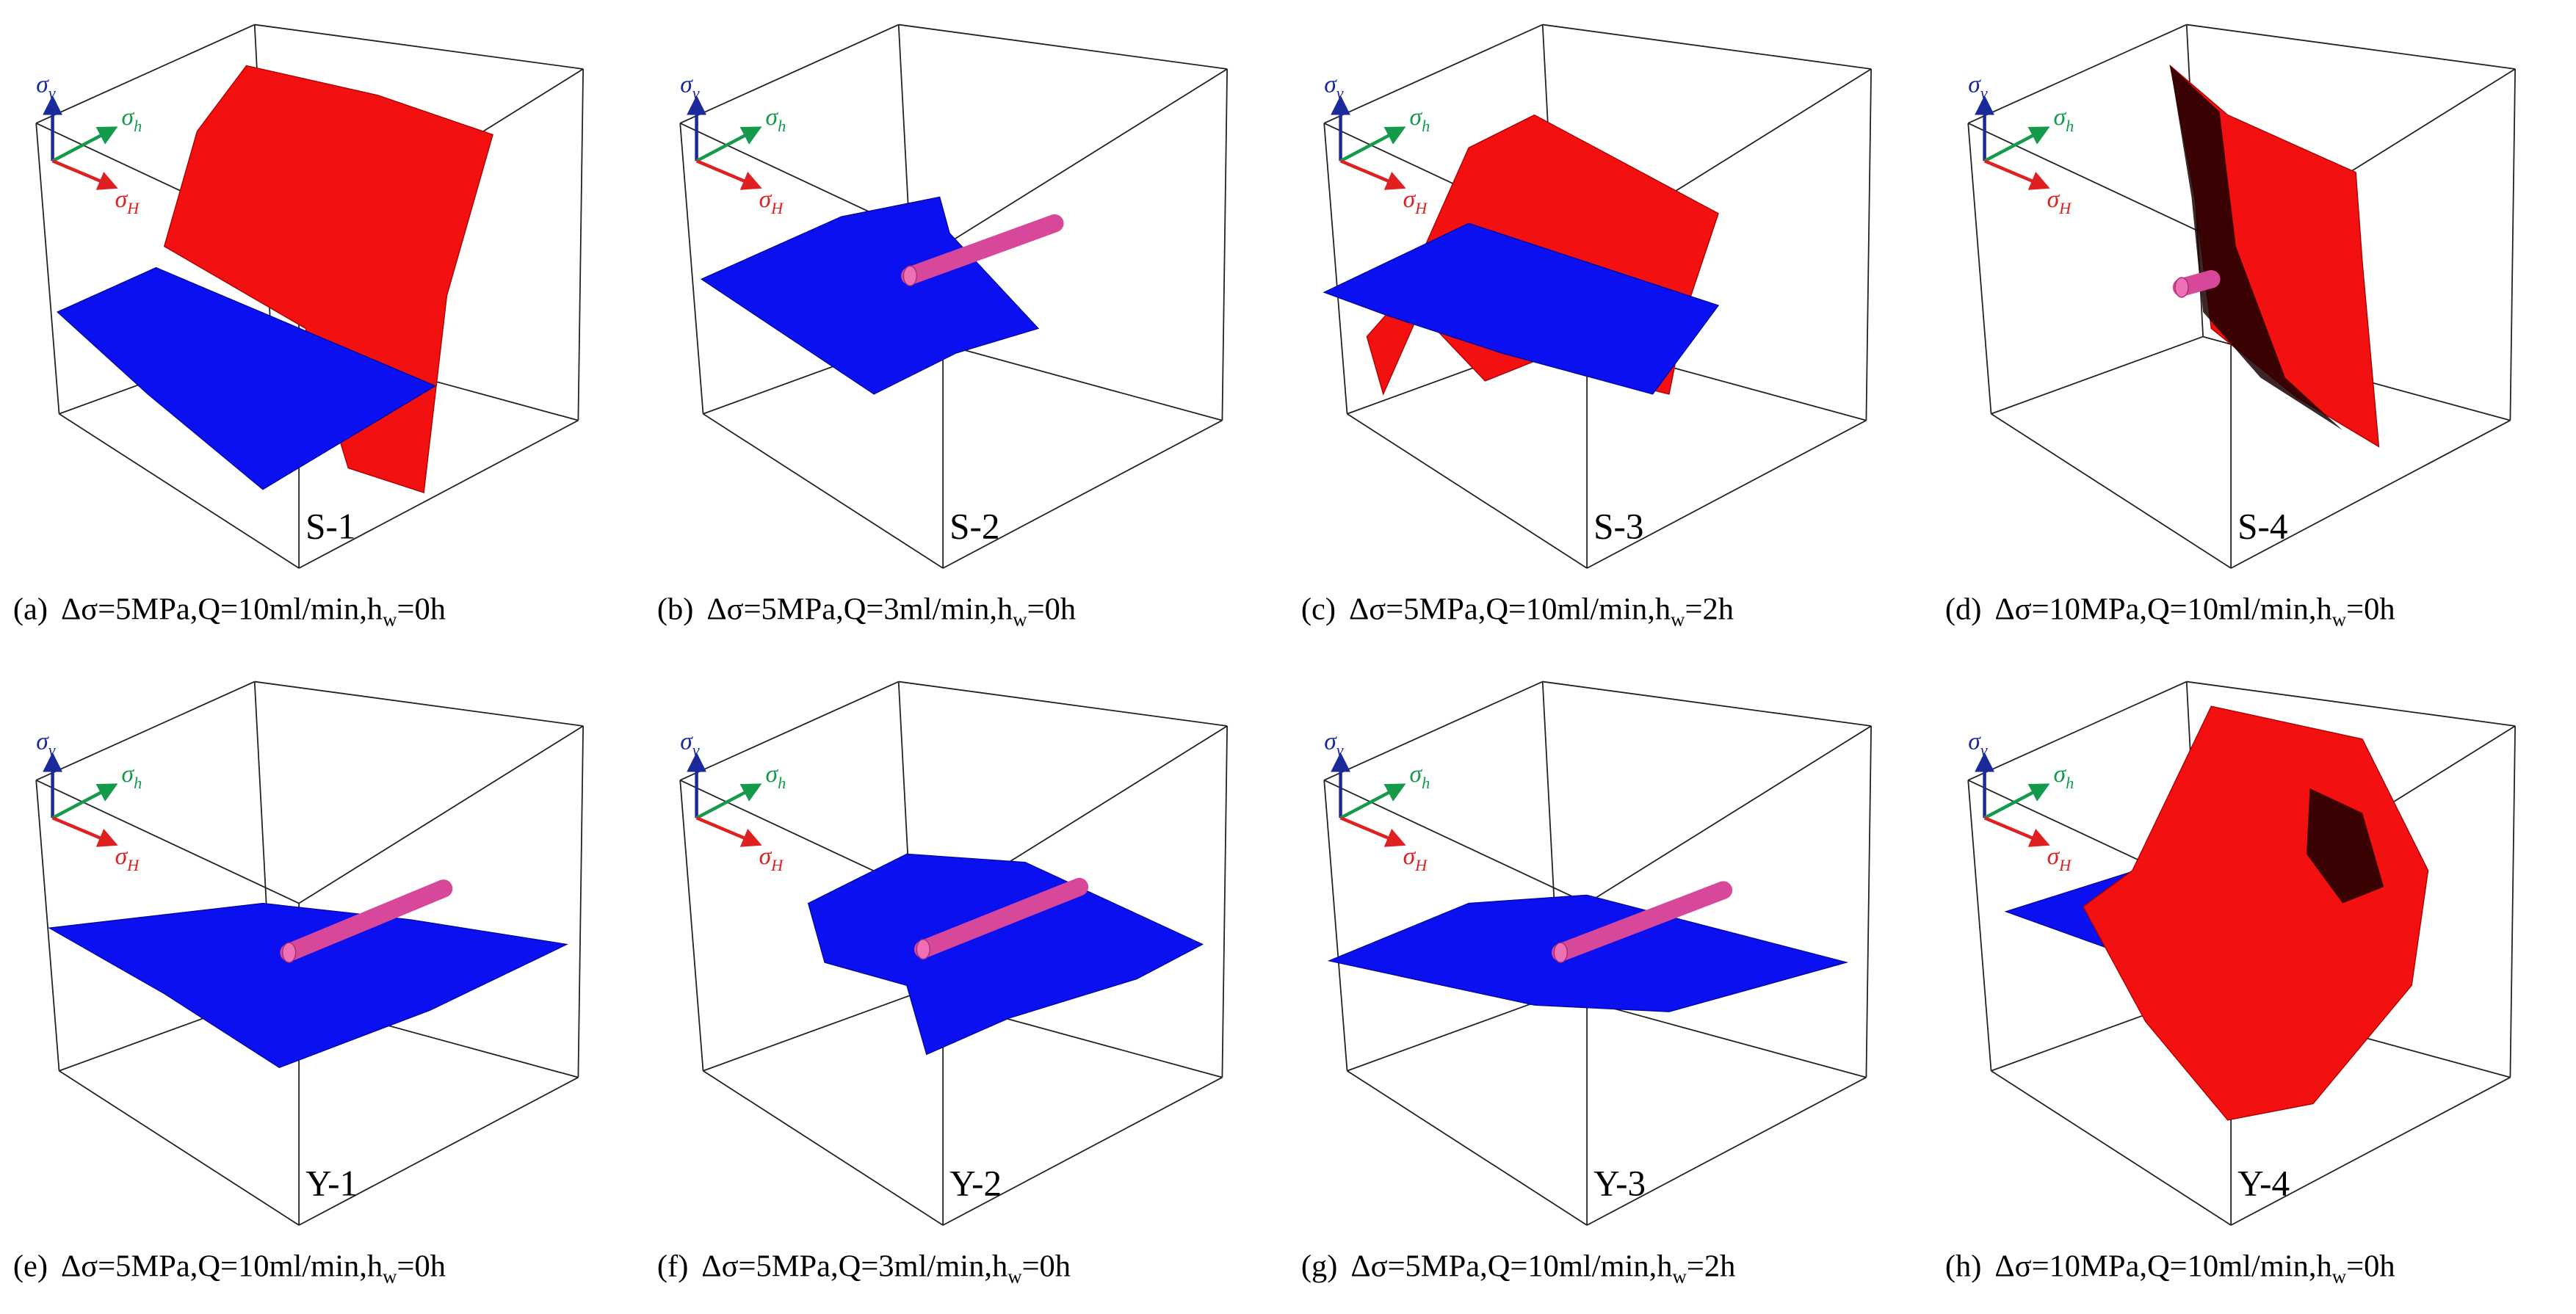  I want to click on specimen-label: S-3, so click(1618, 527).